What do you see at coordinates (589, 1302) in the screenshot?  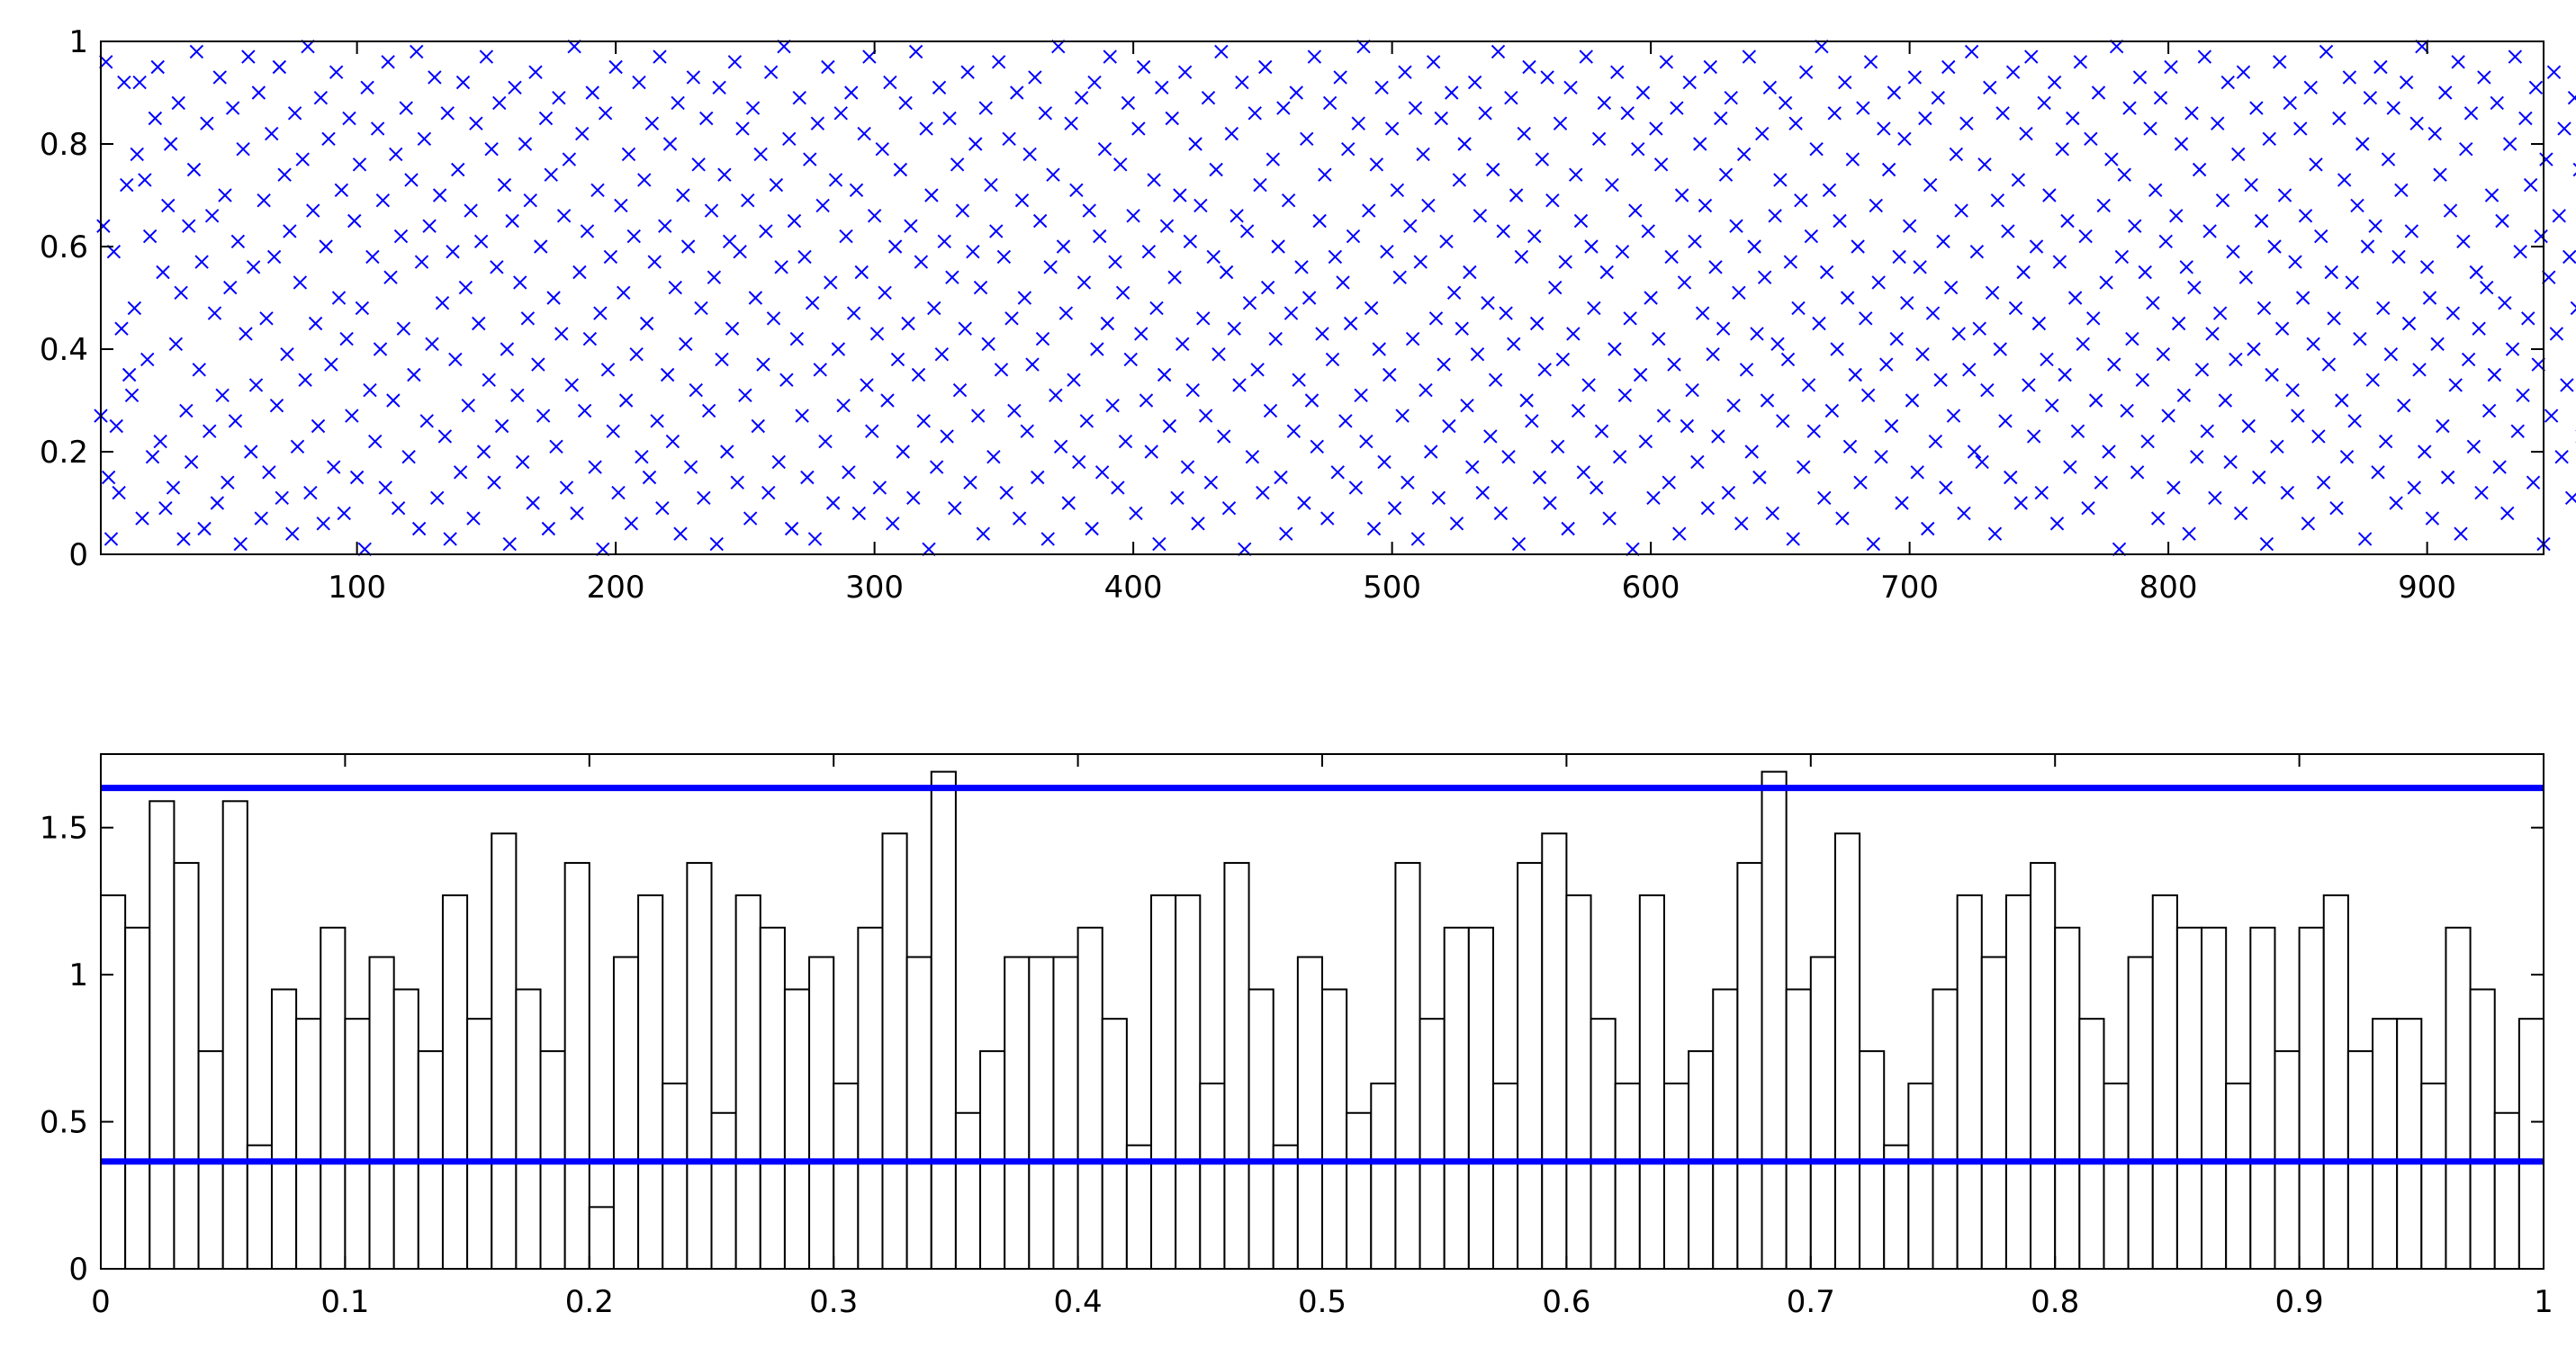 I see `x-tick-label: 0.2` at bounding box center [589, 1302].